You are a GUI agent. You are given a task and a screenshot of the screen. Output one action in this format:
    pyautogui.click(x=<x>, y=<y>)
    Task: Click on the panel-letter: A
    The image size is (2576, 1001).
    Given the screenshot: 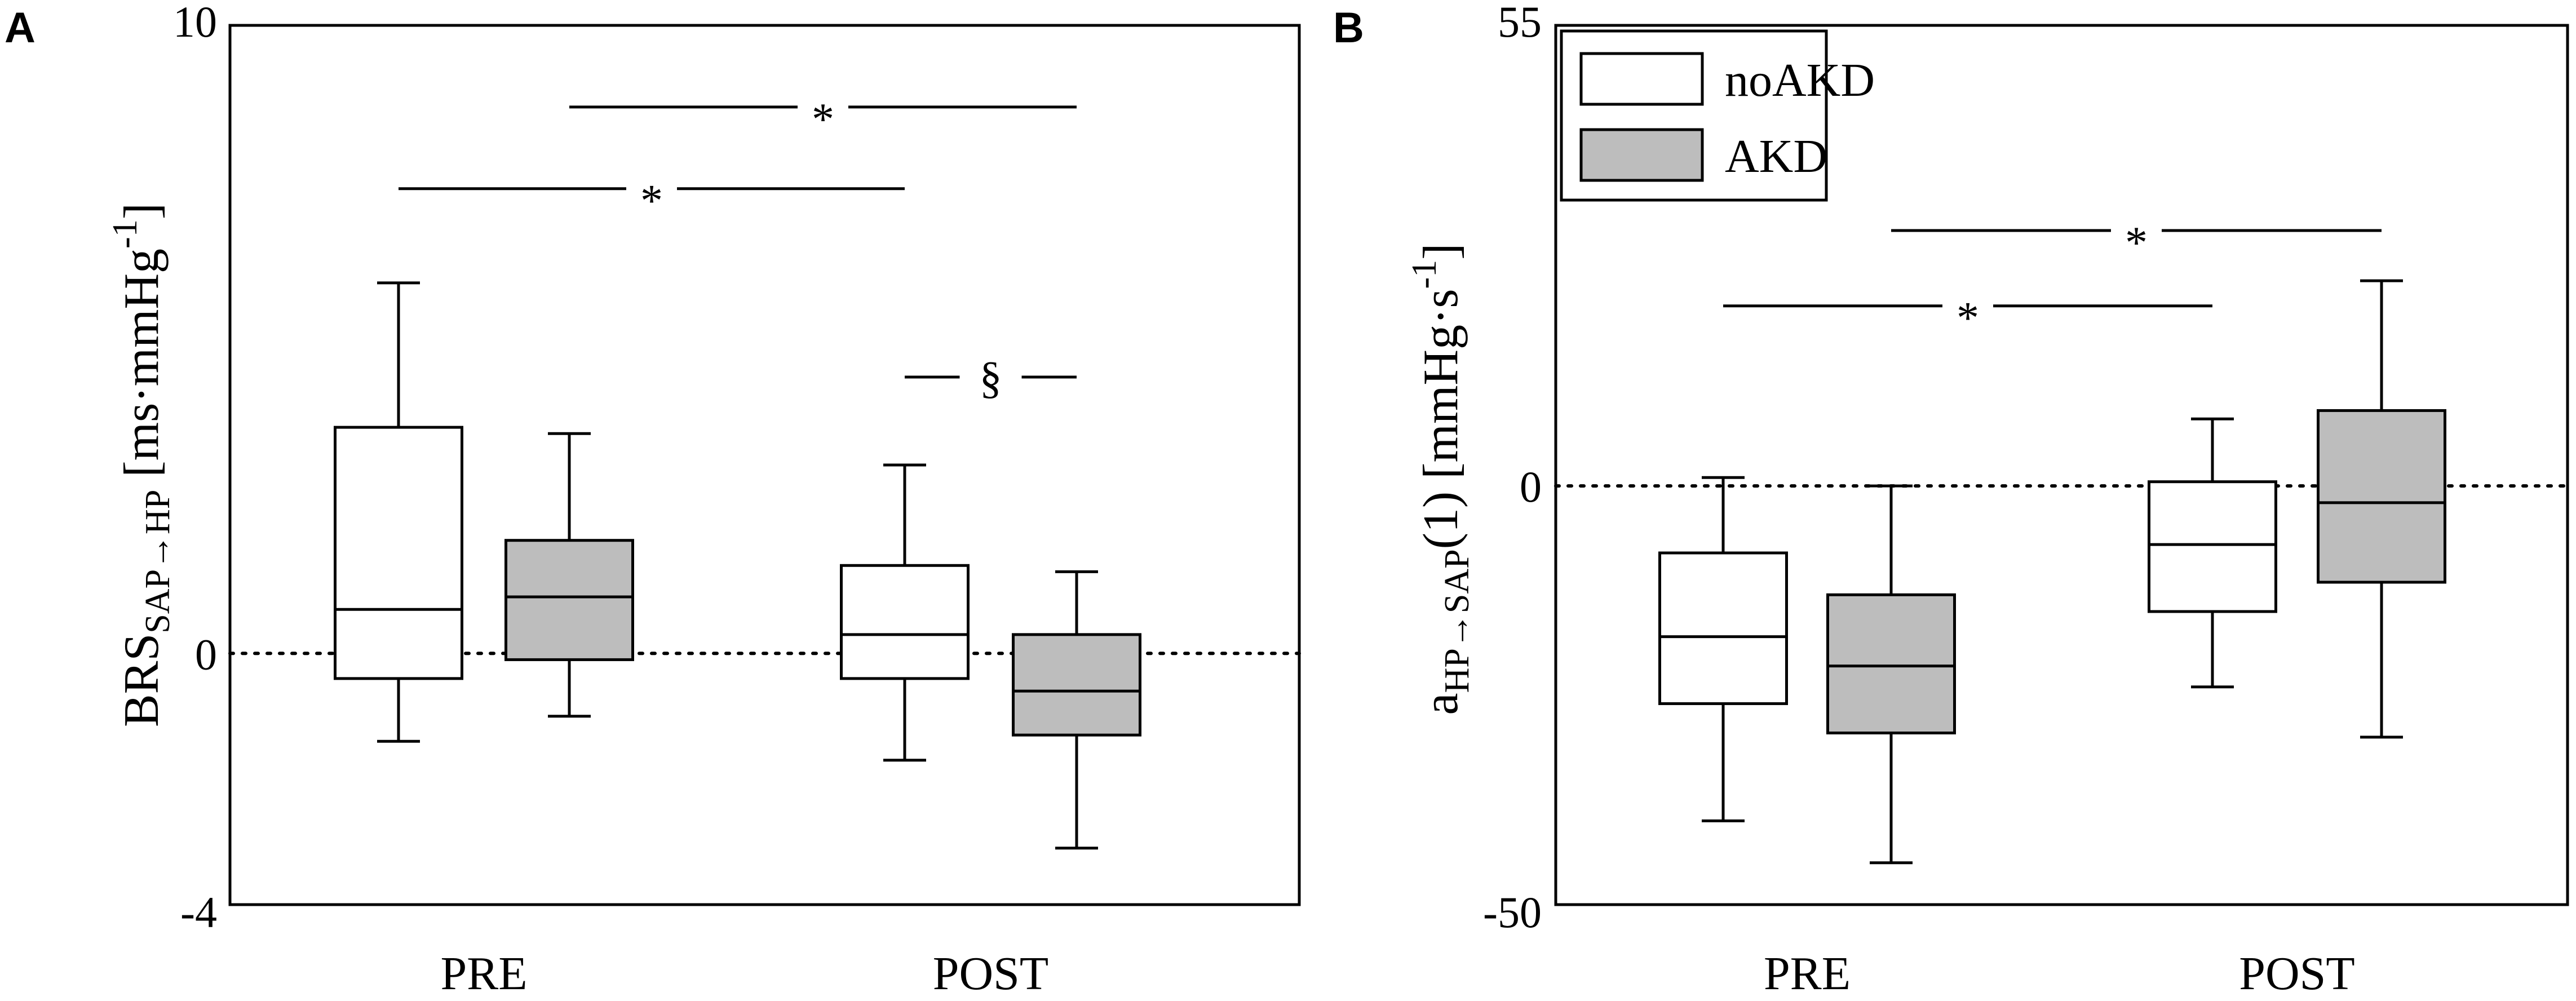 What is the action you would take?
    pyautogui.click(x=20, y=28)
    